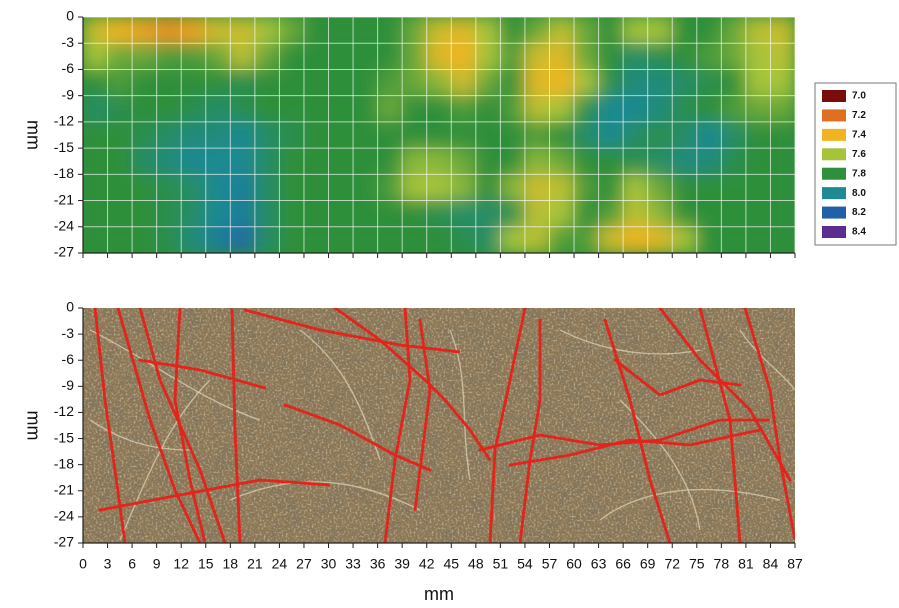  What do you see at coordinates (70, 16) in the screenshot?
I see `y-tick-label: 0` at bounding box center [70, 16].